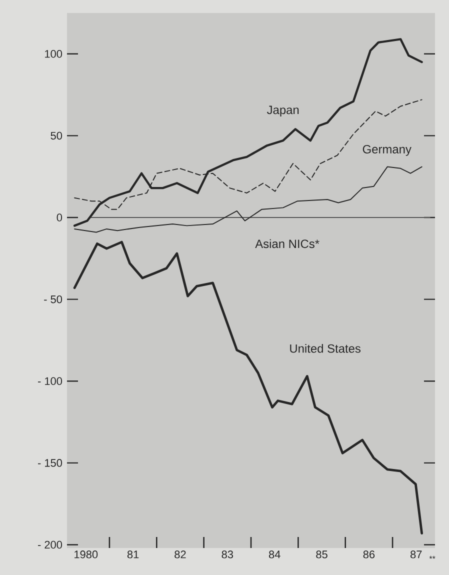 The height and width of the screenshot is (575, 449). Describe the element at coordinates (56, 136) in the screenshot. I see `y-tick-label: 50` at that location.